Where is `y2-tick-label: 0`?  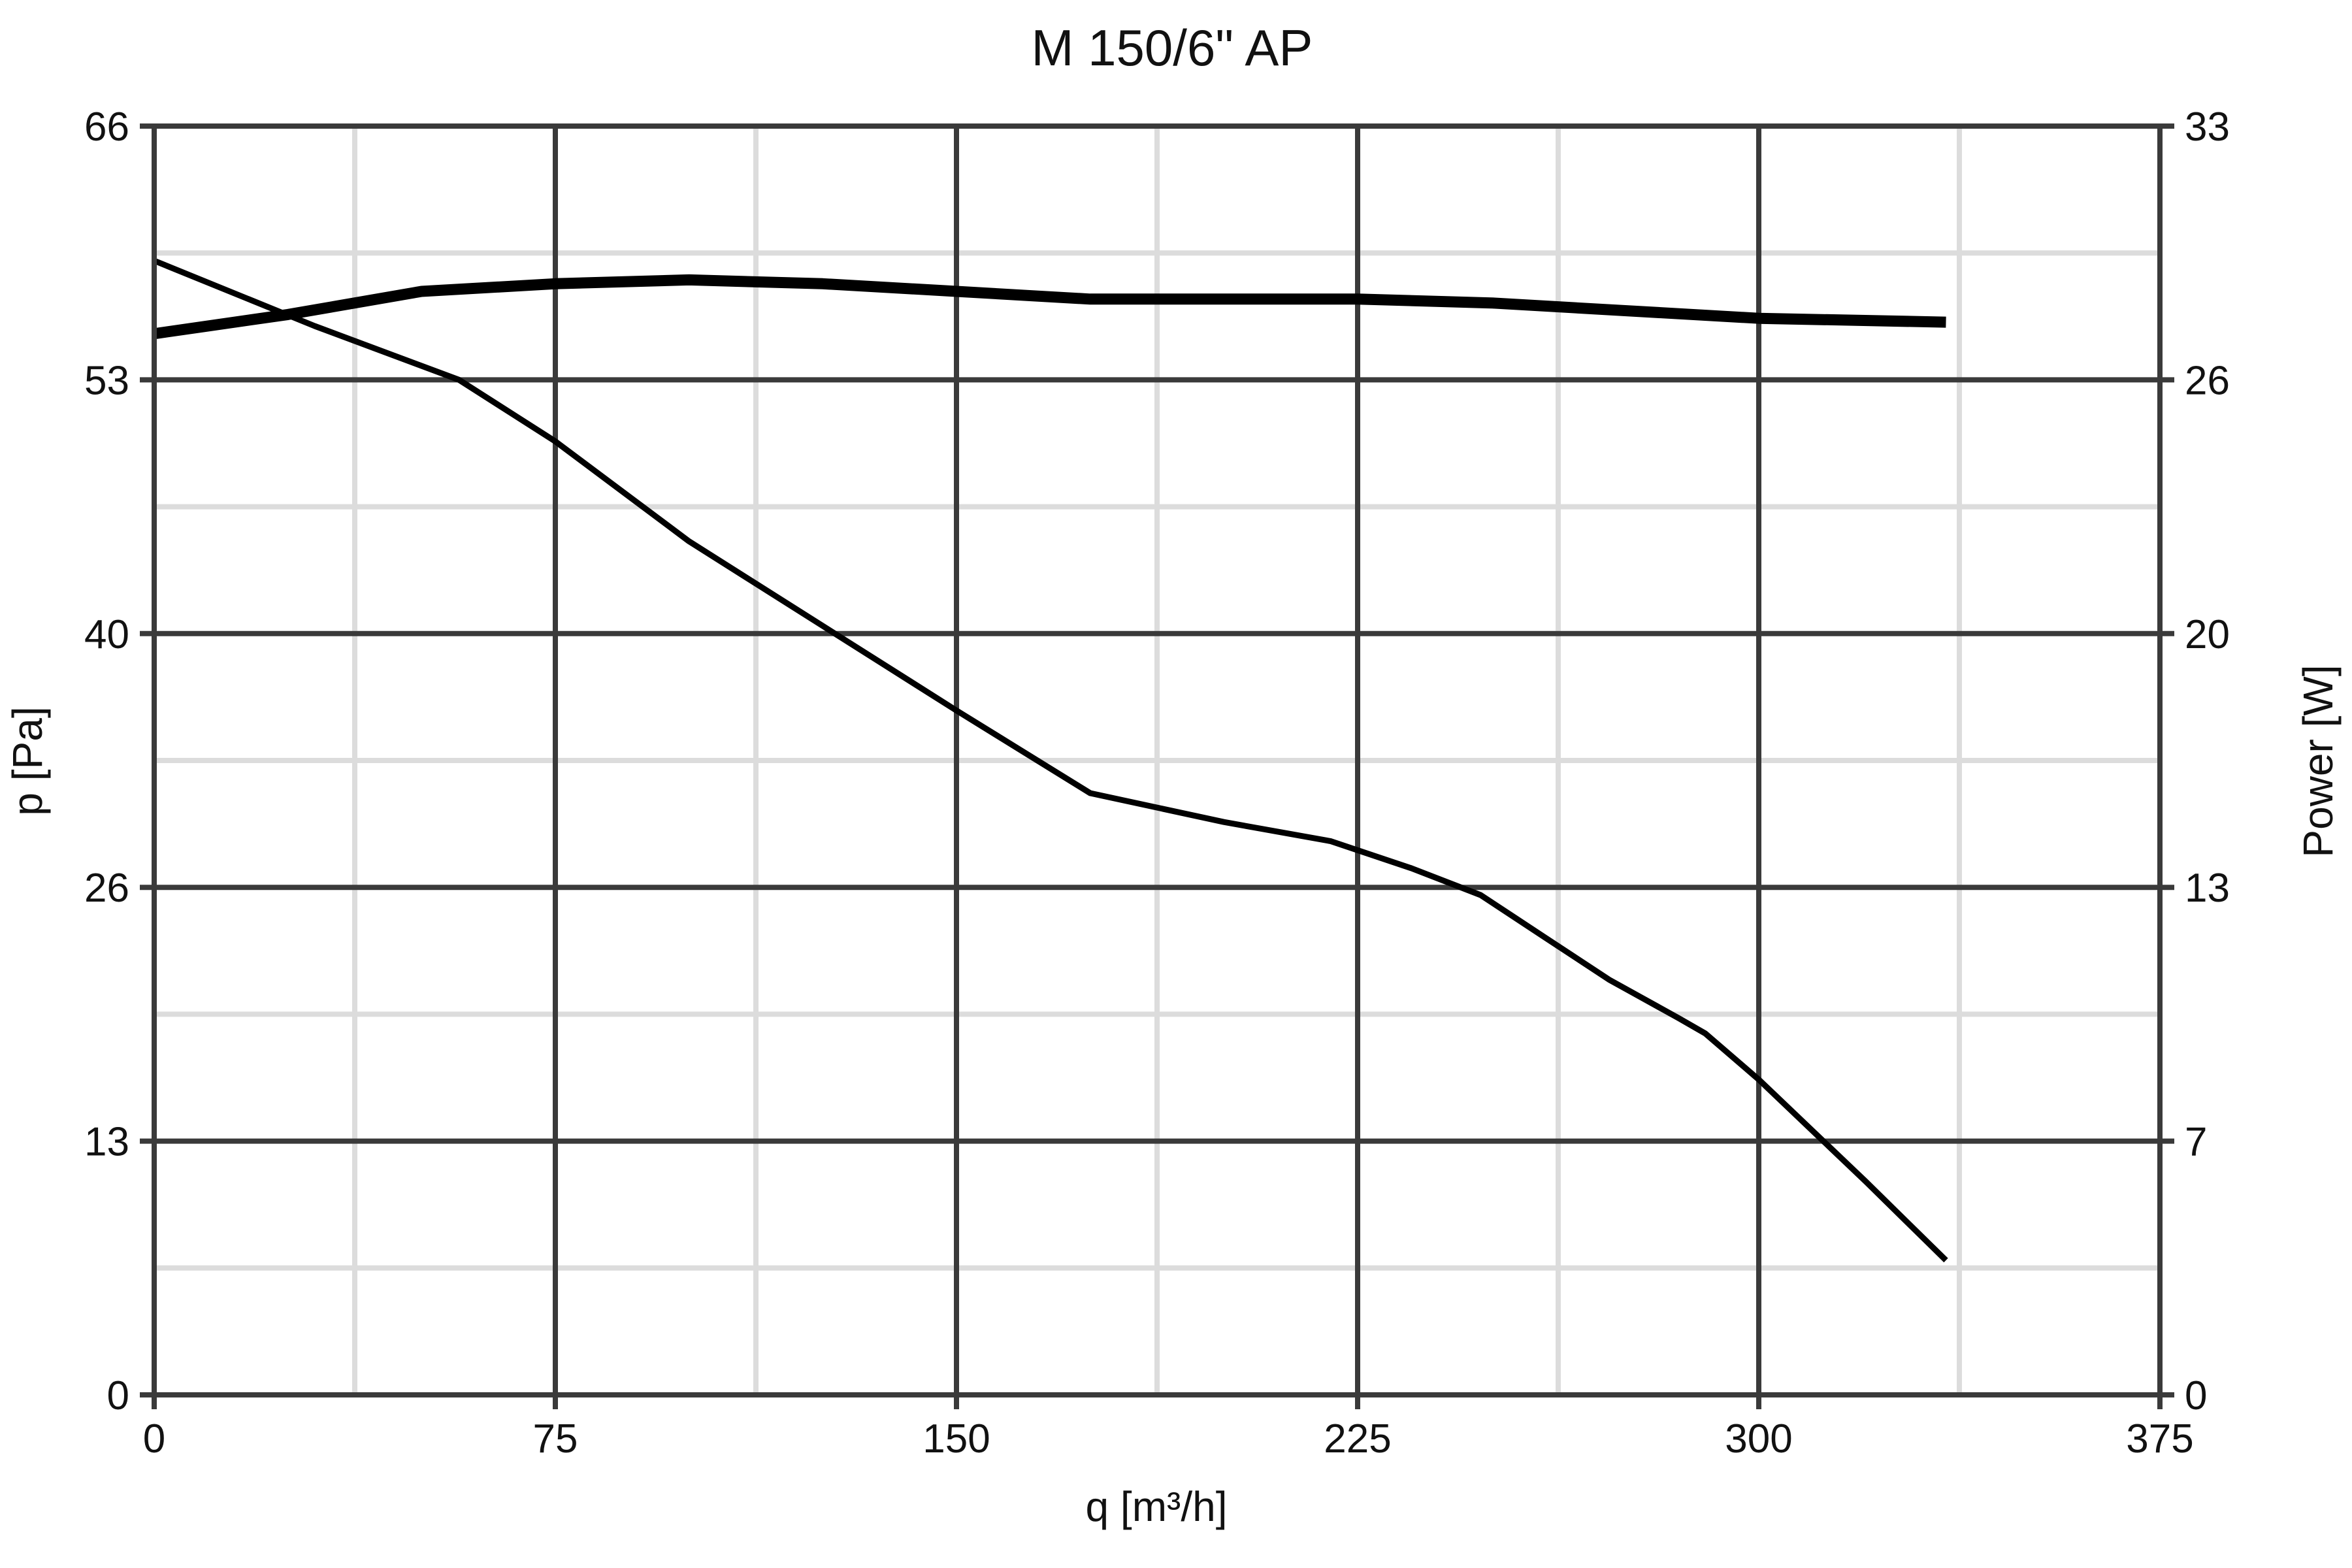
y2-tick-label: 0 is located at coordinates (2196, 1395).